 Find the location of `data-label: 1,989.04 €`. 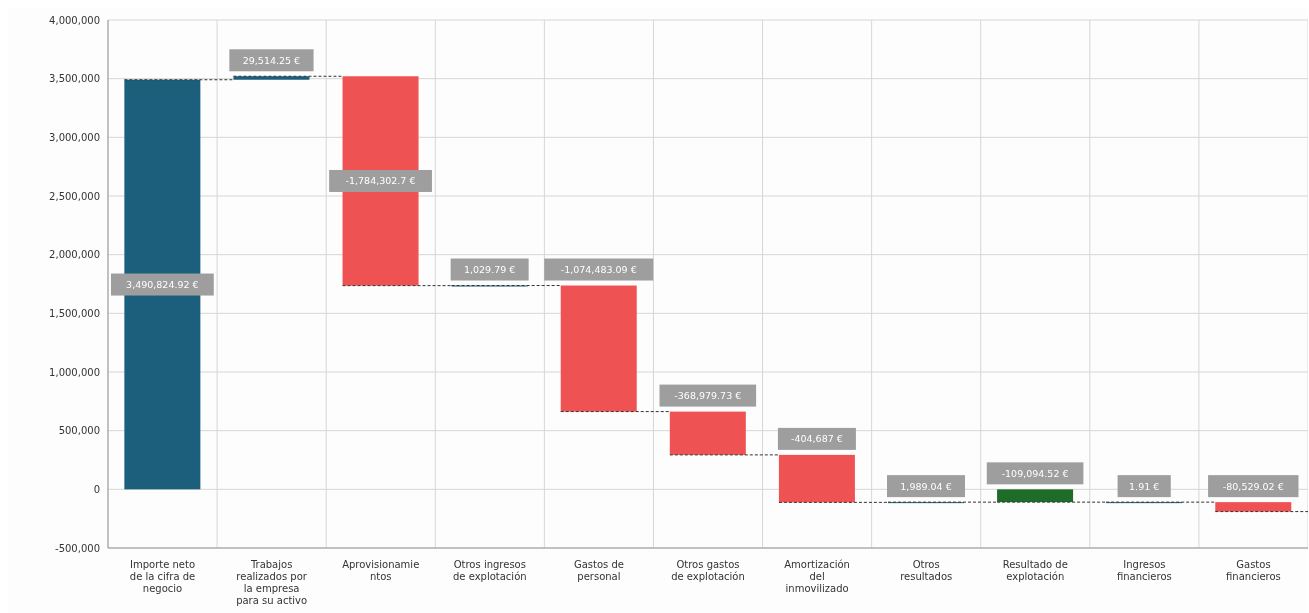

data-label: 1,989.04 € is located at coordinates (926, 486).